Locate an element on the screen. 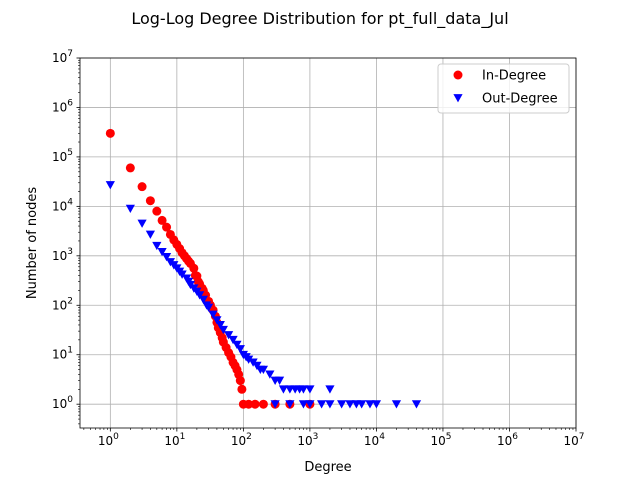  legend-marker-in-degree is located at coordinates (458, 75).